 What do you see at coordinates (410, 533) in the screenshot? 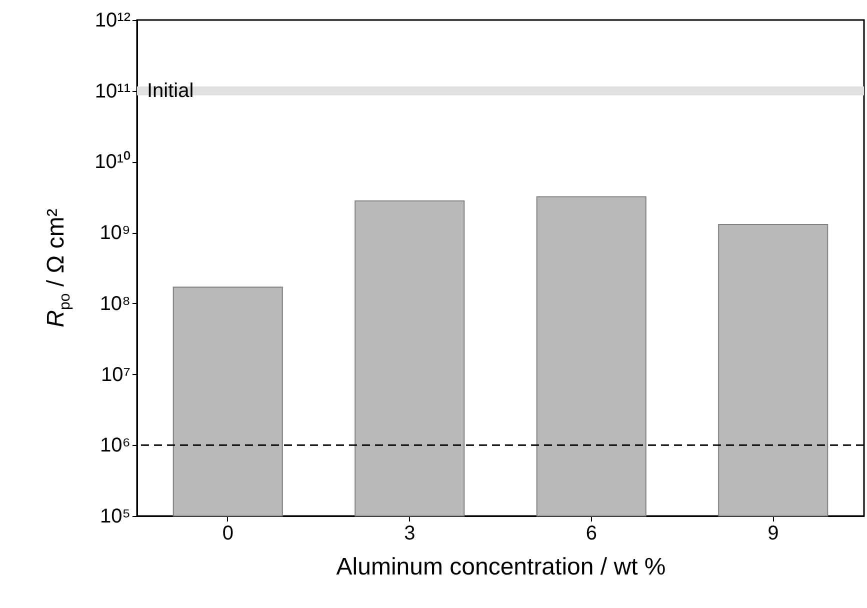
I see `x-tick-label: 3` at bounding box center [410, 533].